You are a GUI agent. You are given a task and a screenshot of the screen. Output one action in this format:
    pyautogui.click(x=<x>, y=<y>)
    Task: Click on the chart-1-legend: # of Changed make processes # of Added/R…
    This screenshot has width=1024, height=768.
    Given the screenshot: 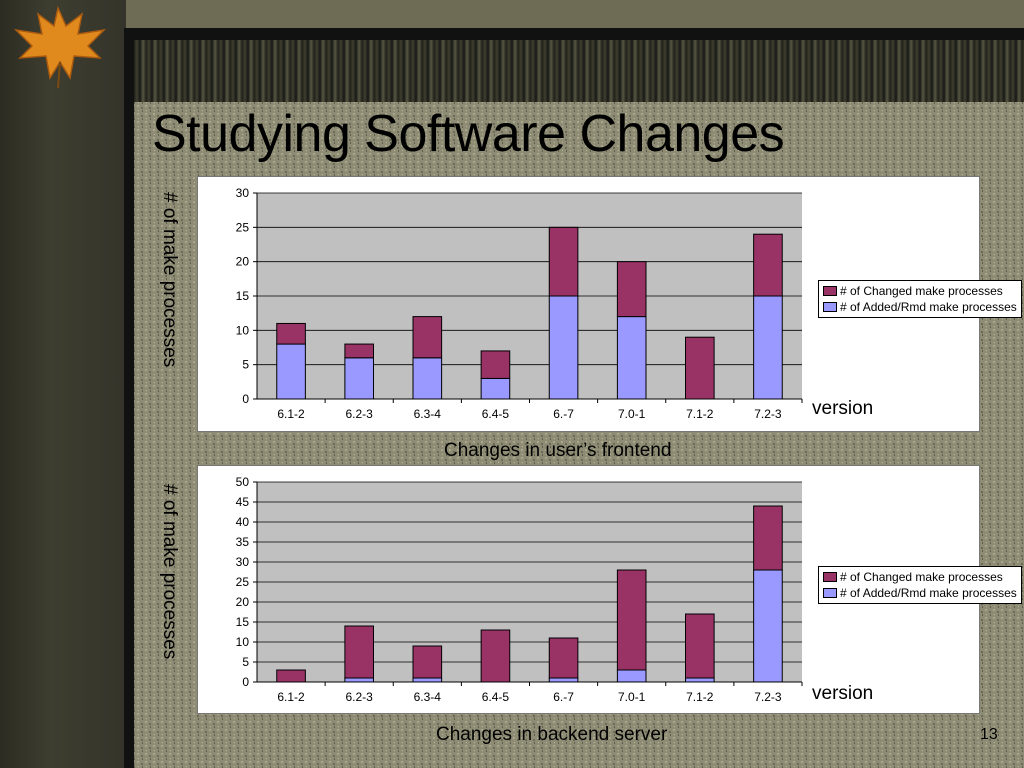 What is the action you would take?
    pyautogui.click(x=920, y=299)
    